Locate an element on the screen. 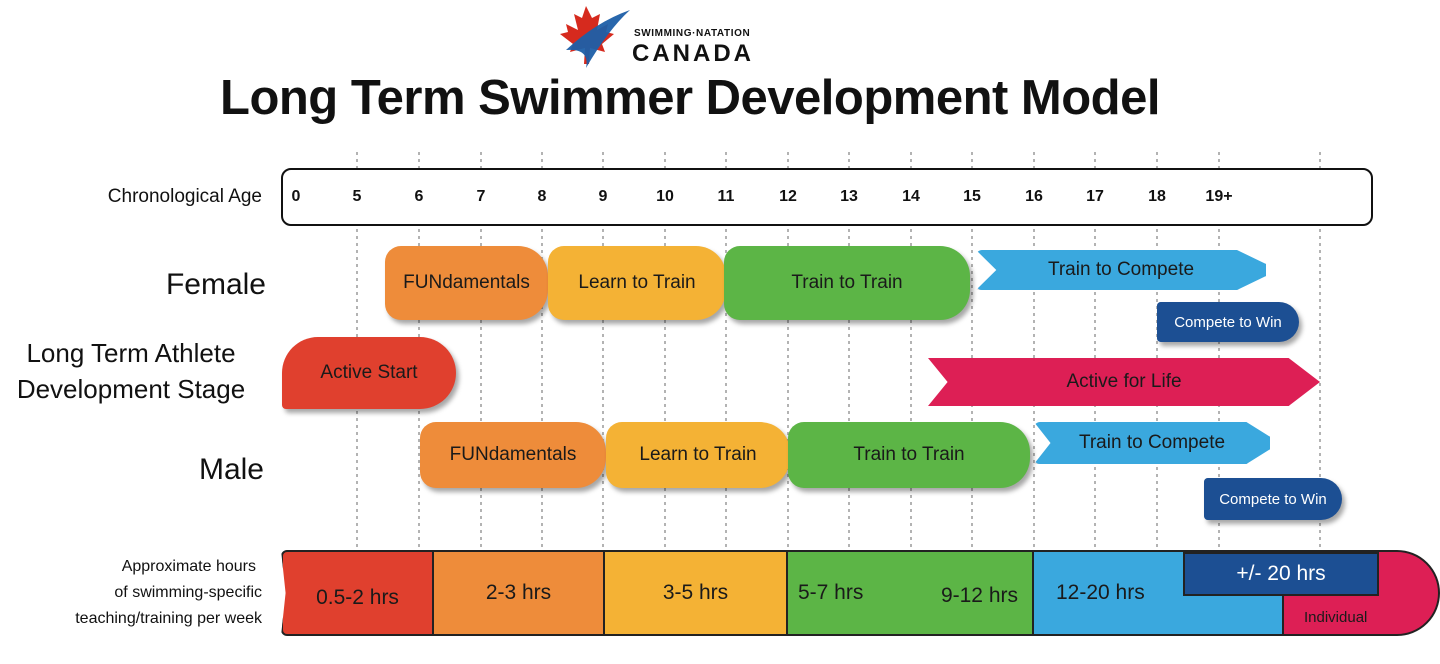 This screenshot has width=1440, height=664. male-label: Male is located at coordinates (231, 469).